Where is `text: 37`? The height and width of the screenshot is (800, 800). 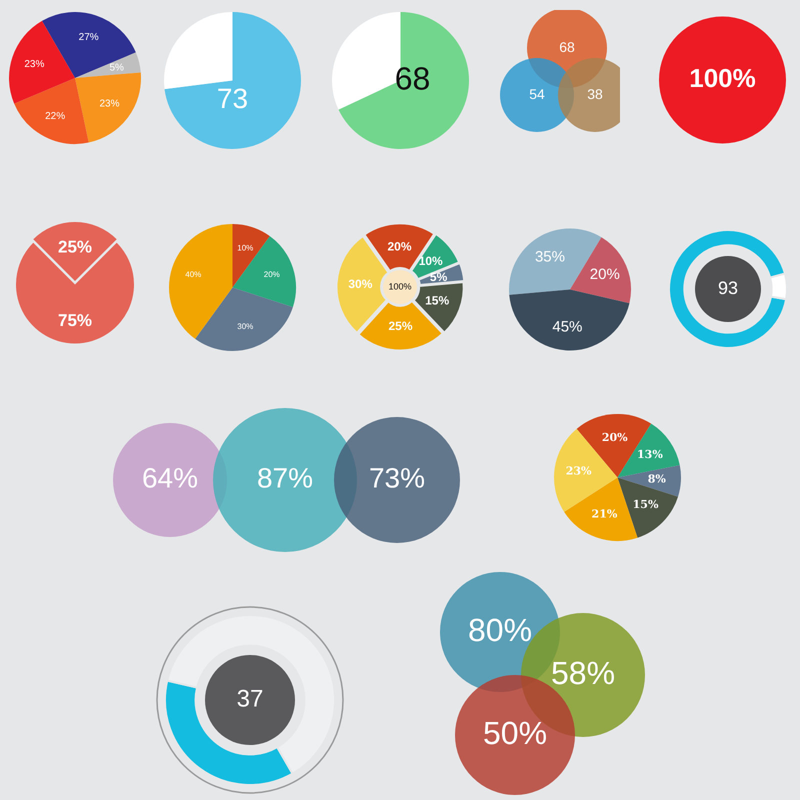 text: 37 is located at coordinates (250, 699).